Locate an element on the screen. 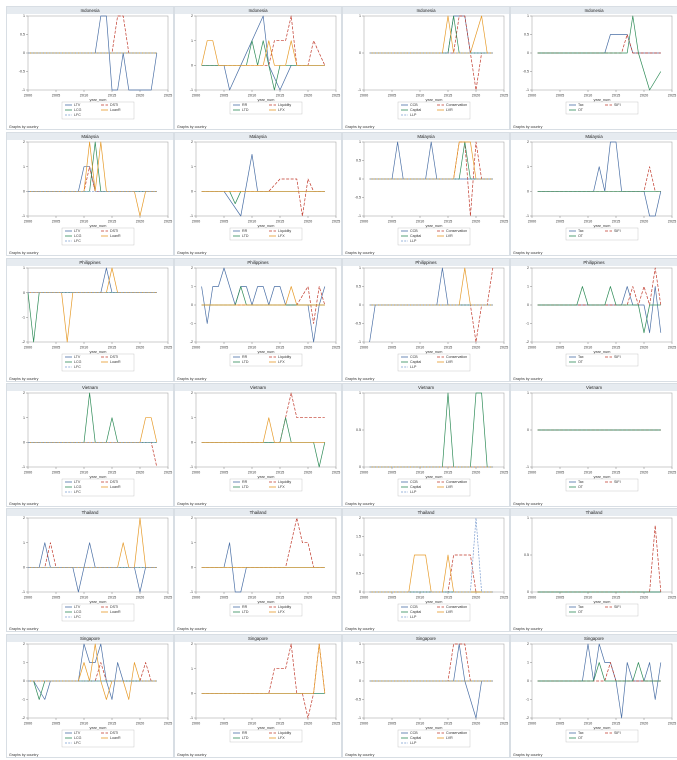 This screenshot has width=677, height=760. legend-label: LVR is located at coordinates (449, 362).